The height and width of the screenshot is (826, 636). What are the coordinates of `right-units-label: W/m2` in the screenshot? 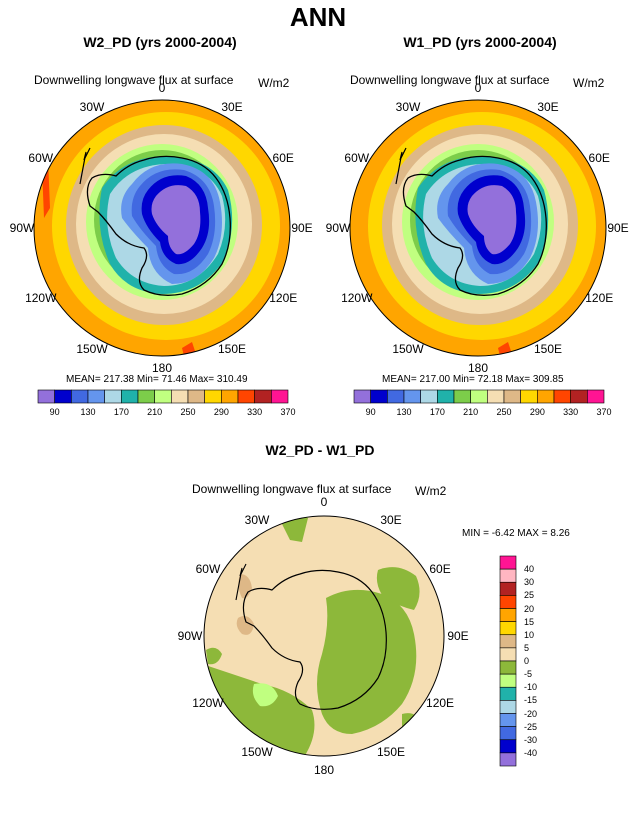 It's located at (589, 83).